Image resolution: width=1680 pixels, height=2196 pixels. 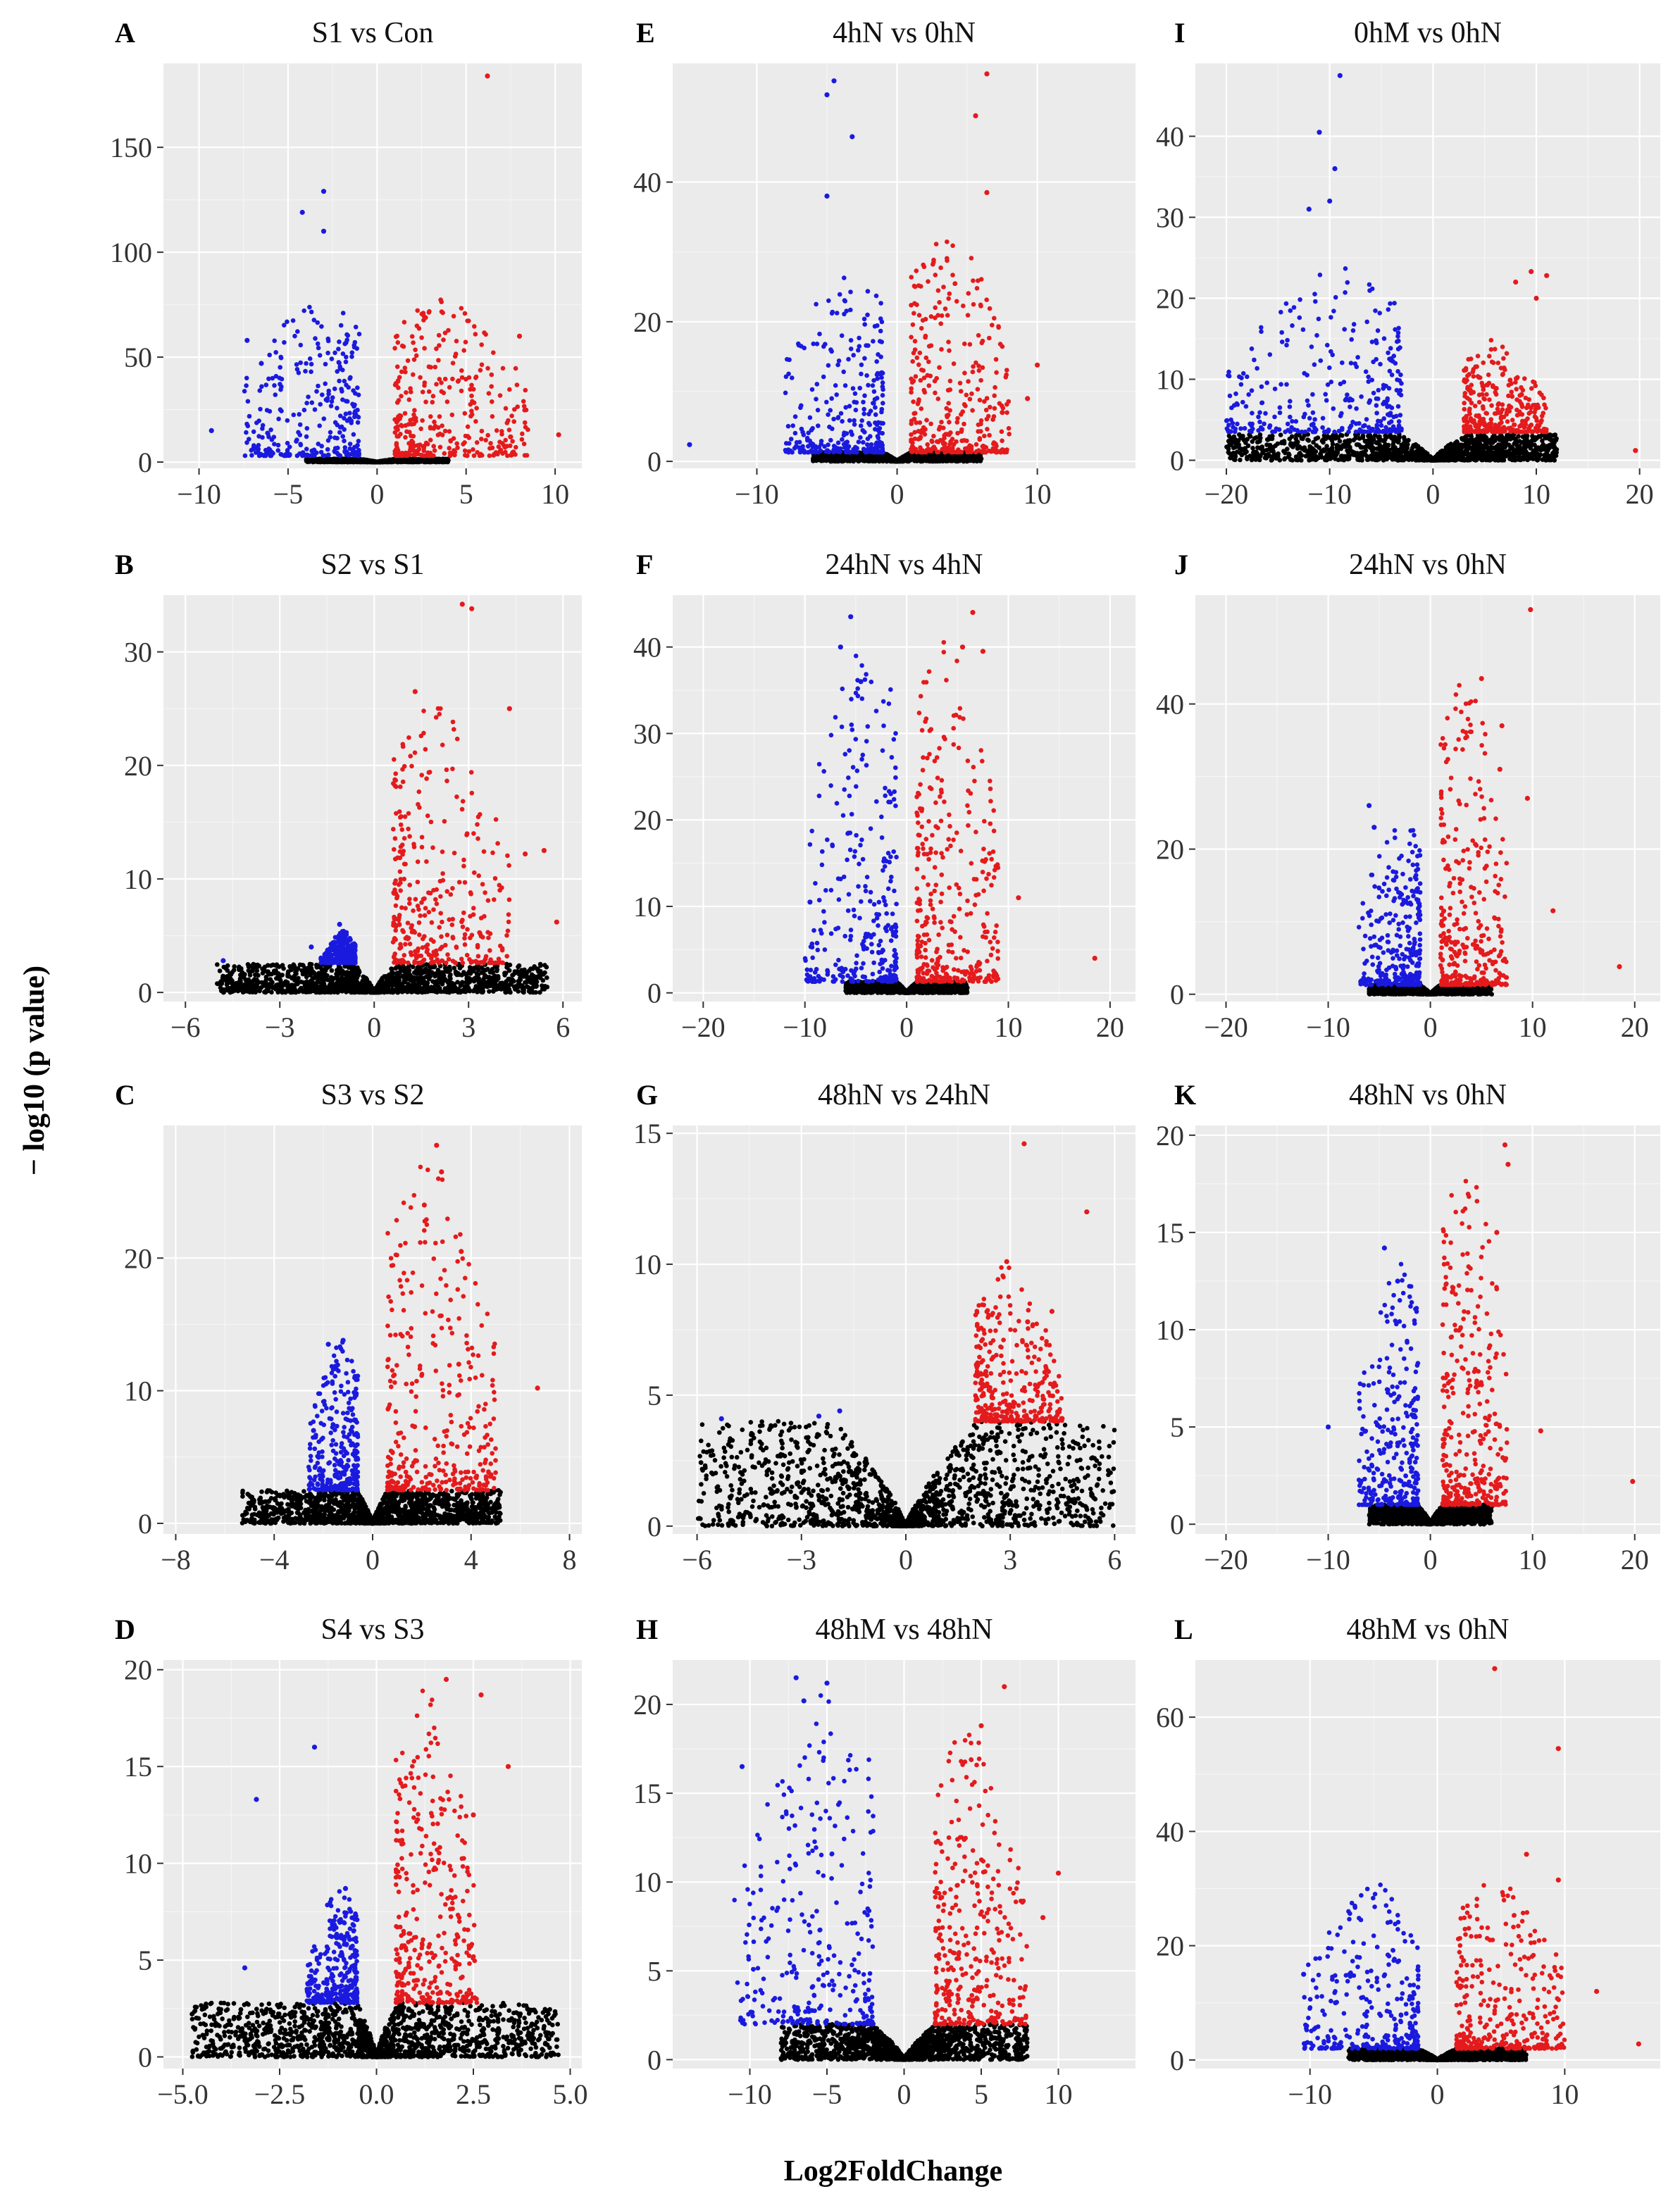 What do you see at coordinates (34, 1070) in the screenshot?
I see `y-axis-title: − log10 (p value)` at bounding box center [34, 1070].